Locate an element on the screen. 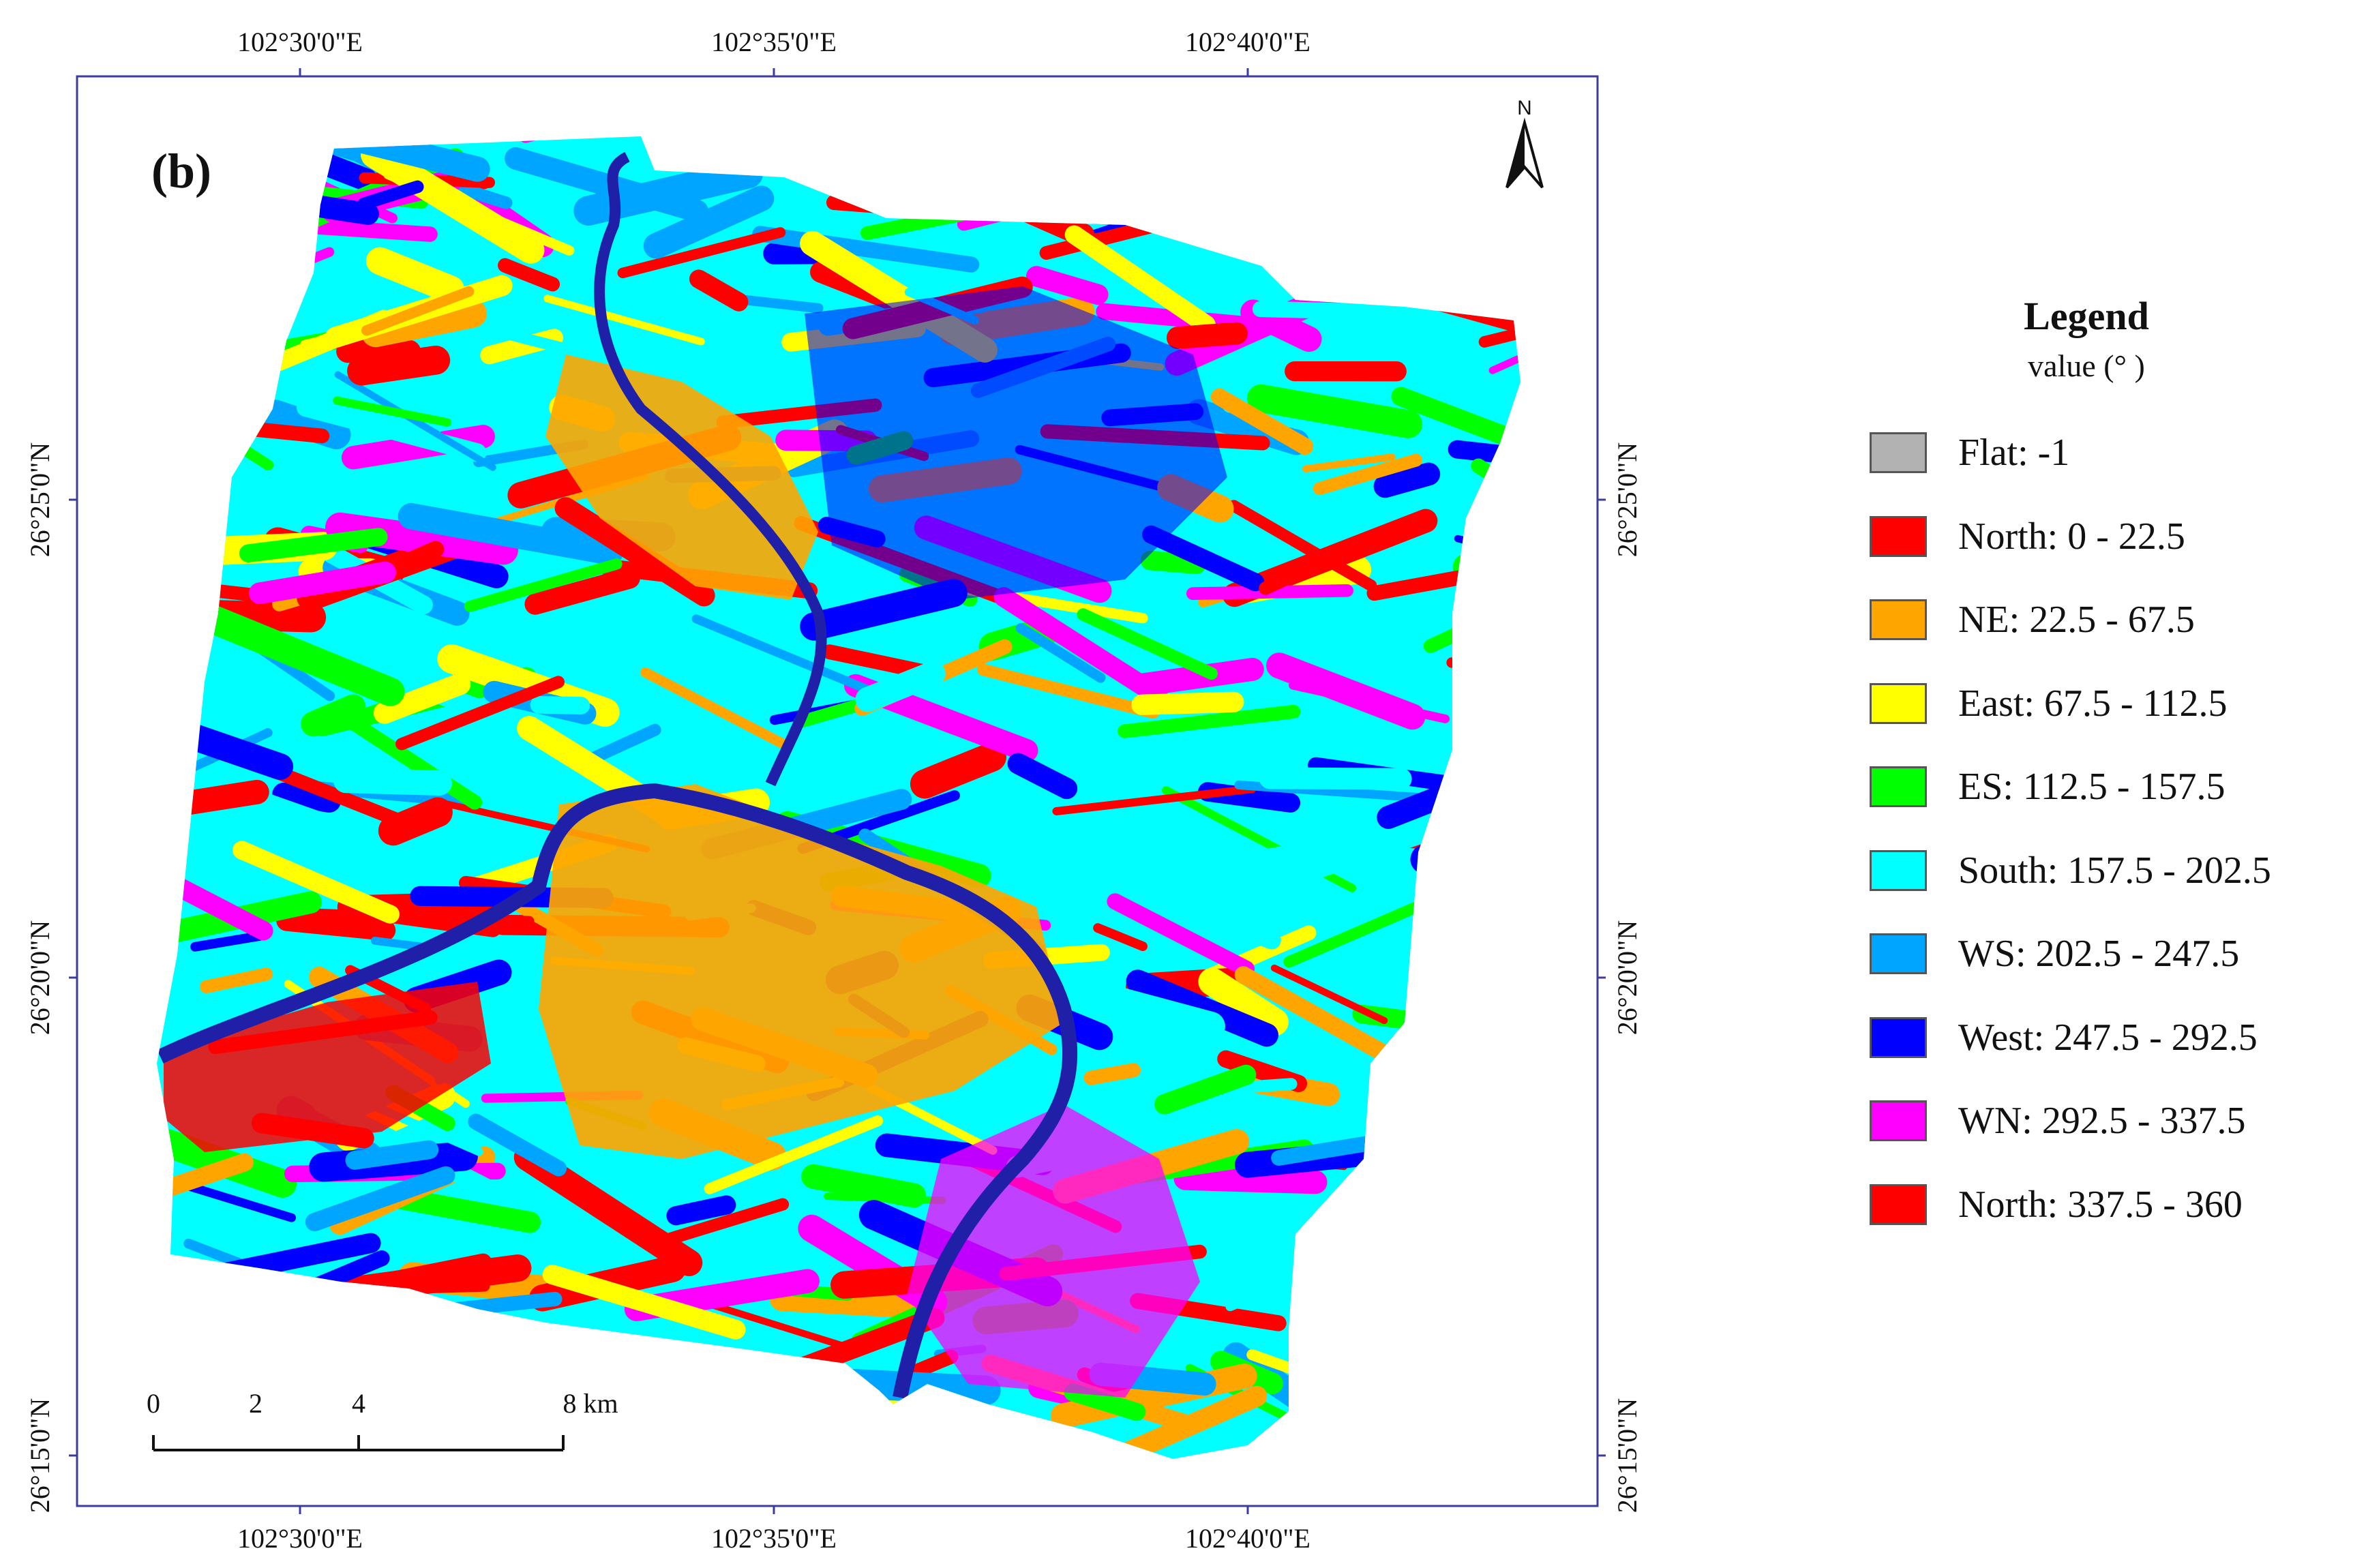  legend-label: North: 337.5 - 360 is located at coordinates (2100, 1204).